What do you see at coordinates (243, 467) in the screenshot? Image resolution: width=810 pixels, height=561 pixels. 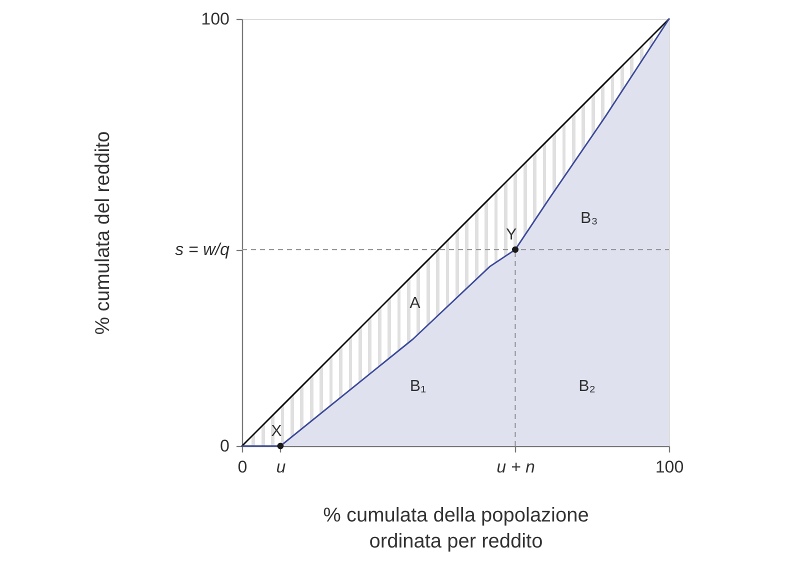 I see `x-tick-label: 0` at bounding box center [243, 467].